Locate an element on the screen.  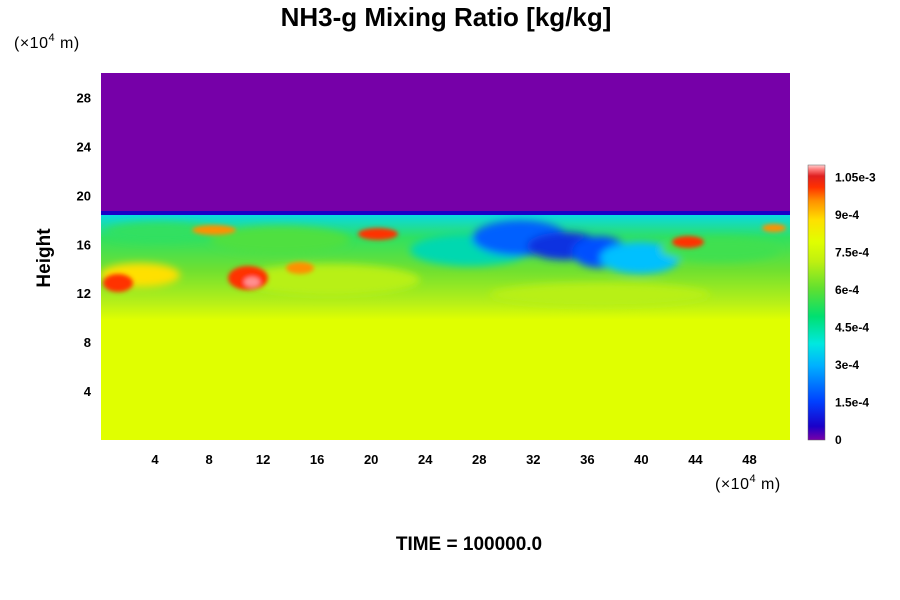
time-label: TIME = 100000.0 is located at coordinates (469, 544).